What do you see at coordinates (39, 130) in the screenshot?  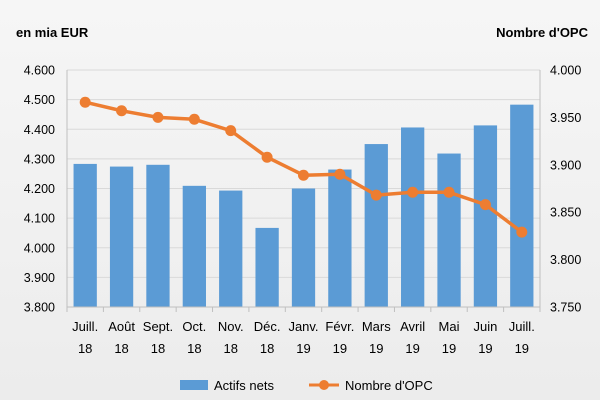 I see `left-tick-label: 4.400` at bounding box center [39, 130].